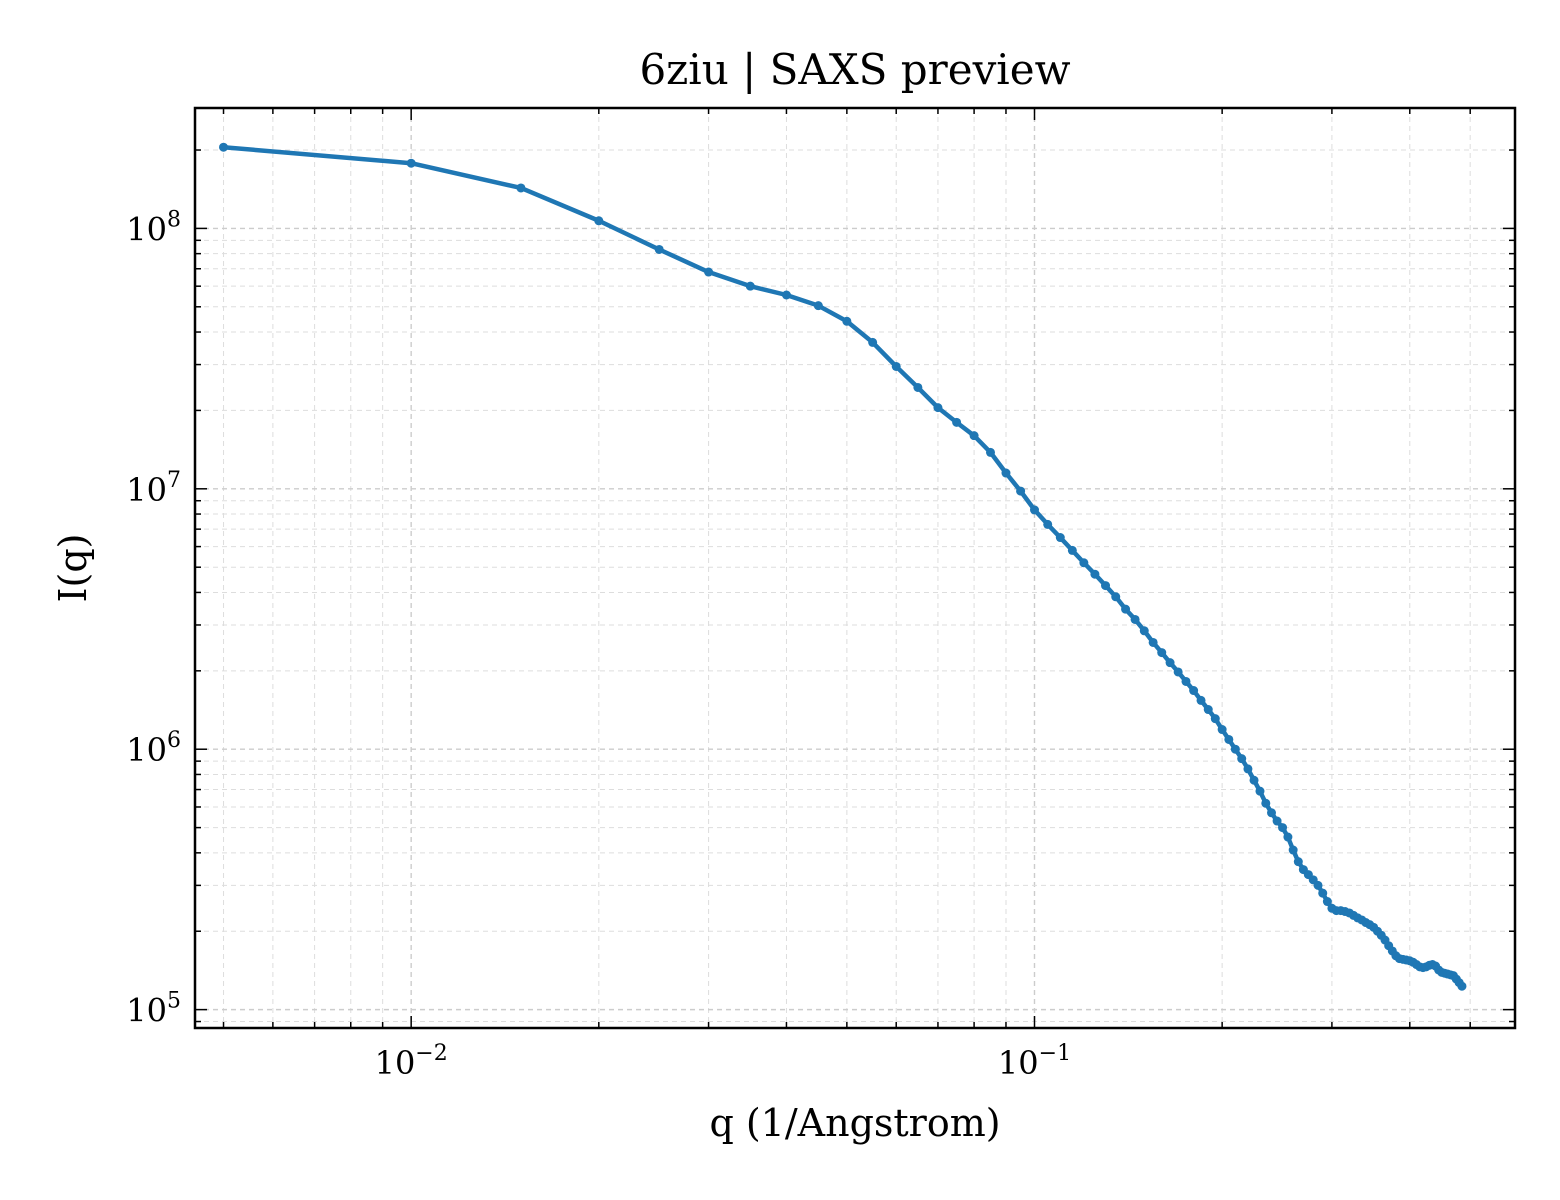  Describe the element at coordinates (153, 488) in the screenshot. I see `y-tick-label: 107` at that location.